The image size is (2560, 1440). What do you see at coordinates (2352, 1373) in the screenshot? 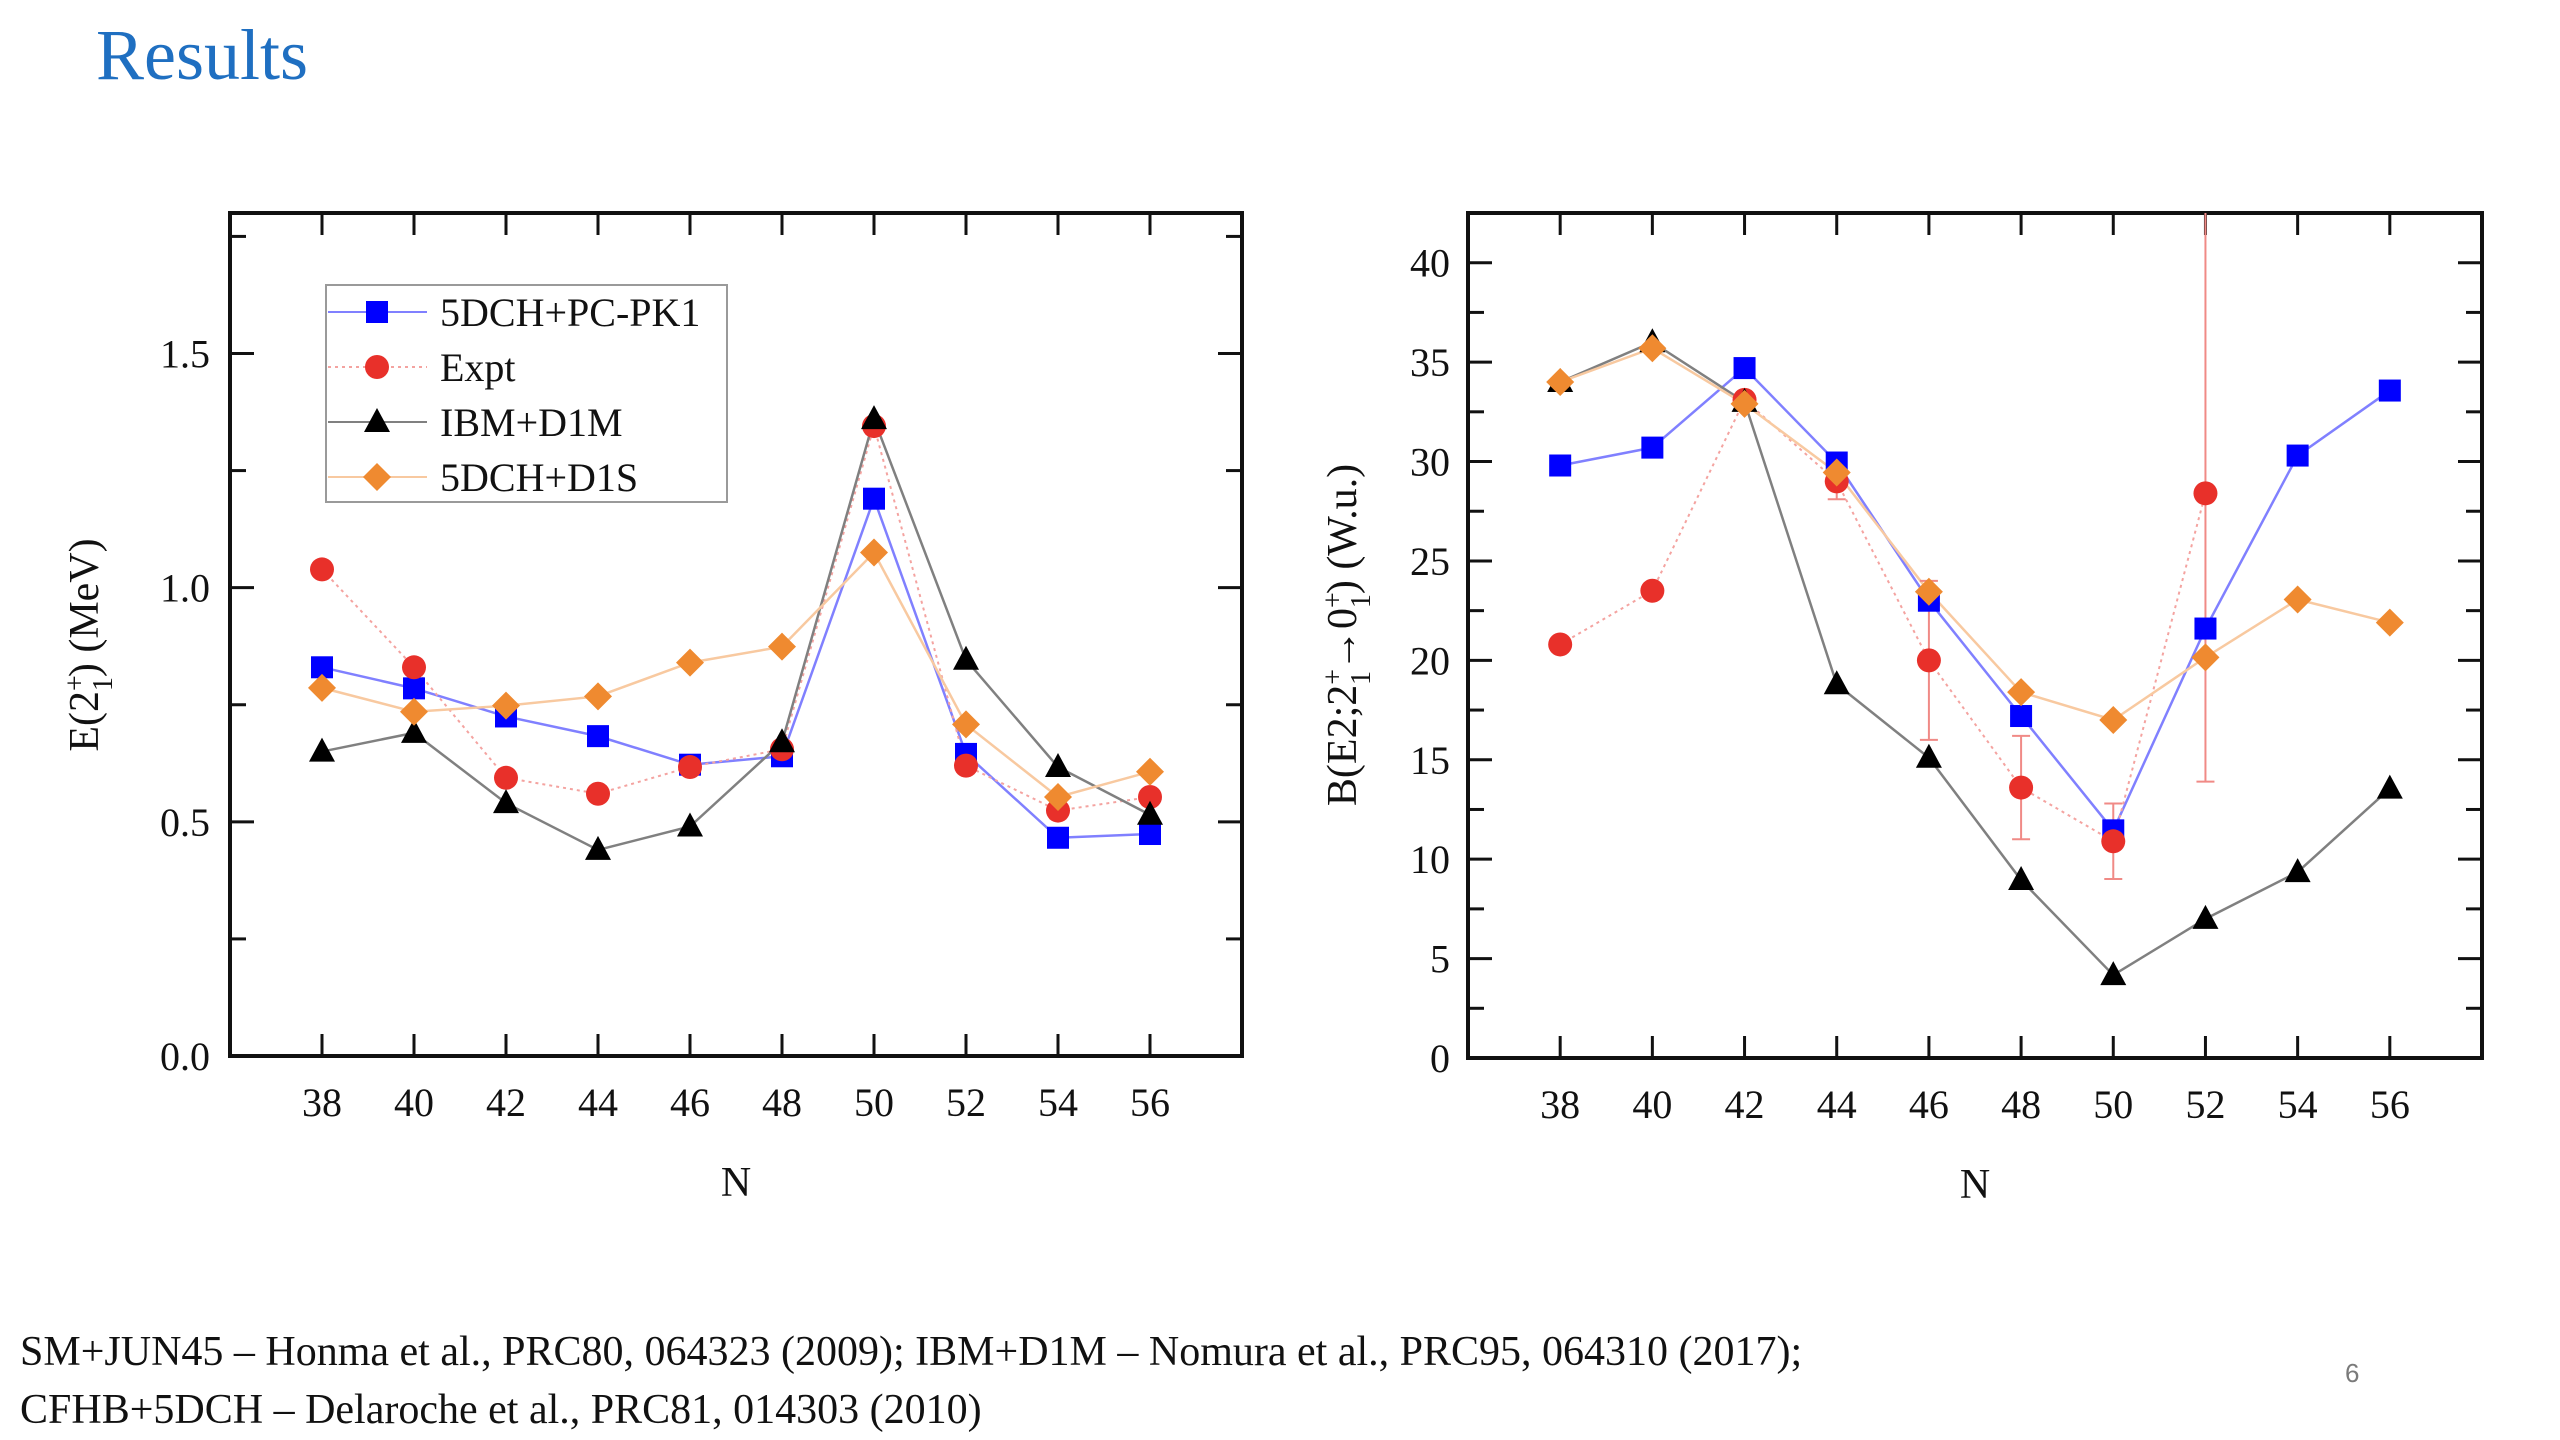
I see `page-number: 6` at bounding box center [2352, 1373].